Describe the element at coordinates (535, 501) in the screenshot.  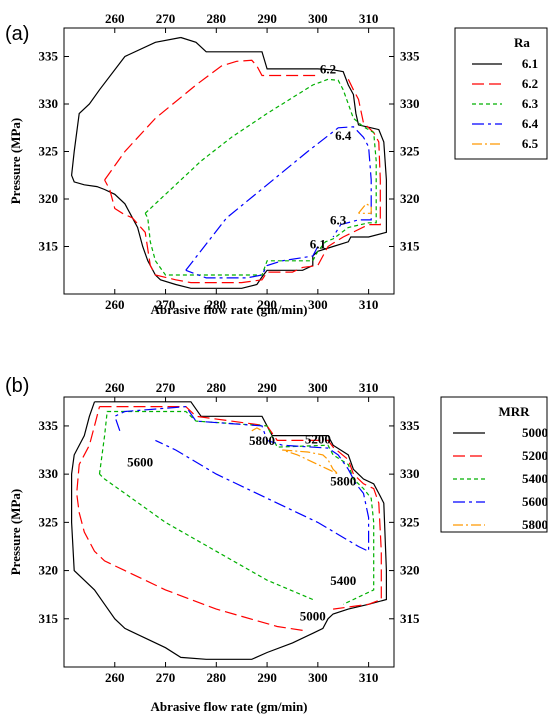
I see `legend-entry-5600: 5600` at that location.